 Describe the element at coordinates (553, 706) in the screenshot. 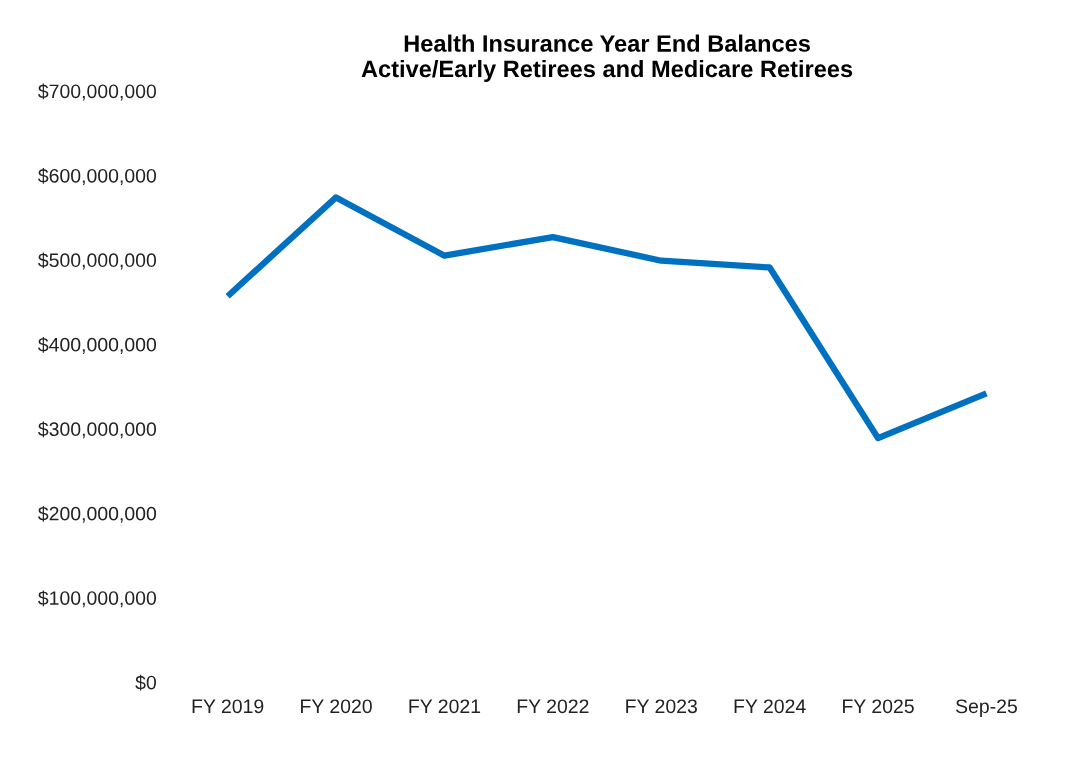

I see `x-tick-label: FY 2022` at that location.